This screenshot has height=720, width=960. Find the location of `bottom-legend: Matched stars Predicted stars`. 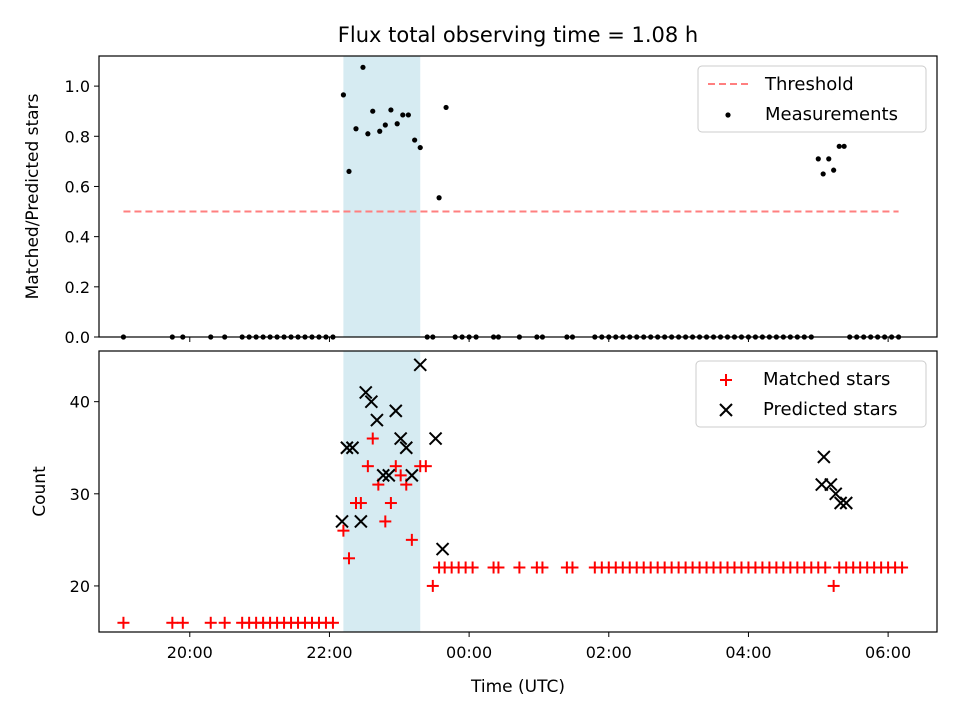

bottom-legend: Matched stars Predicted stars is located at coordinates (811, 394).